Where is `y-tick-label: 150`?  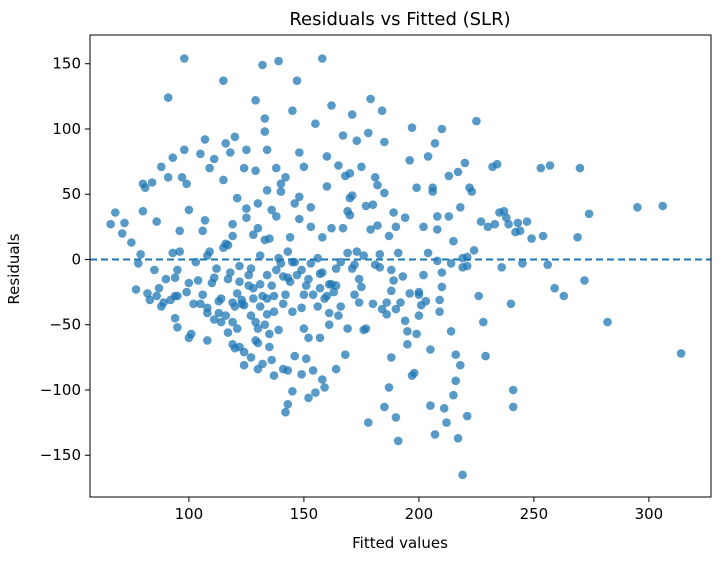
y-tick-label: 150 is located at coordinates (66, 64).